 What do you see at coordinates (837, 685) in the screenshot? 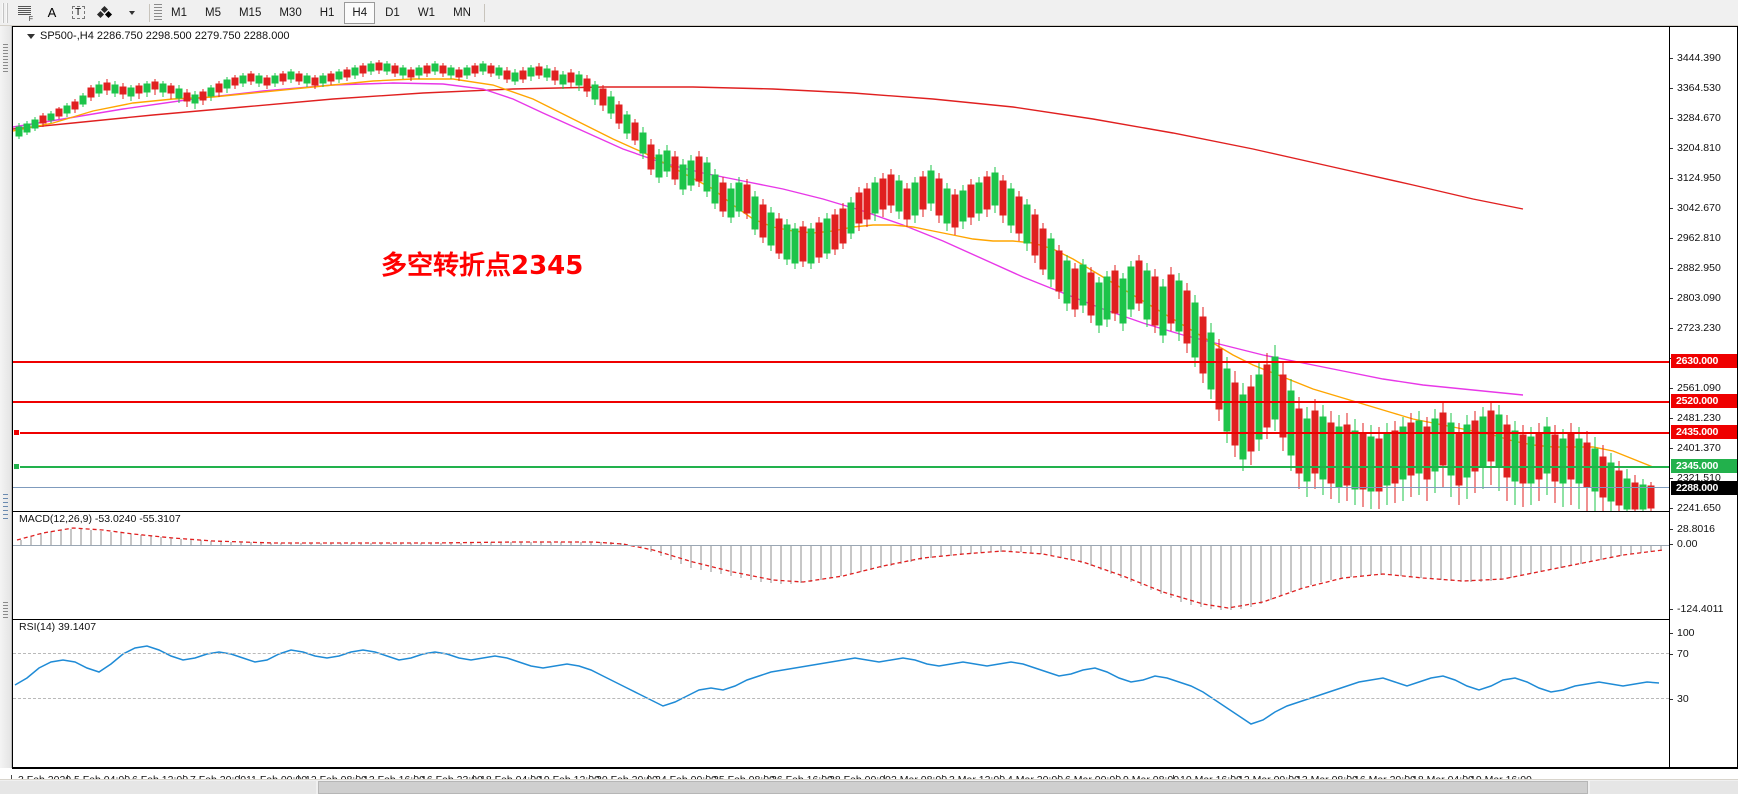
I see `rsi-svg` at bounding box center [837, 685].